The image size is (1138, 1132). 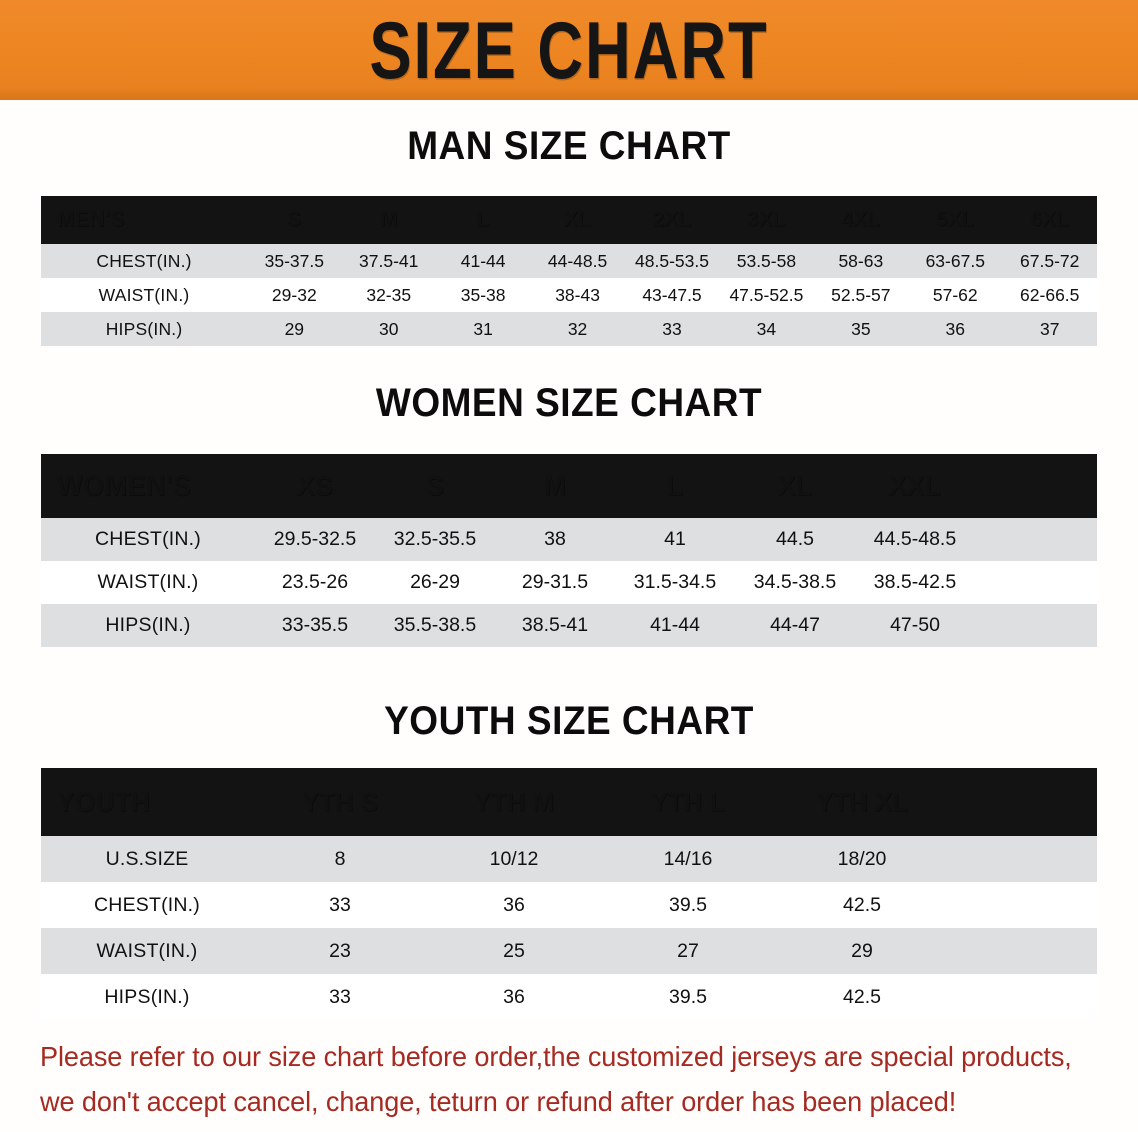 I want to click on youth-row-label-2: WAIST(IN.), so click(x=147, y=950).